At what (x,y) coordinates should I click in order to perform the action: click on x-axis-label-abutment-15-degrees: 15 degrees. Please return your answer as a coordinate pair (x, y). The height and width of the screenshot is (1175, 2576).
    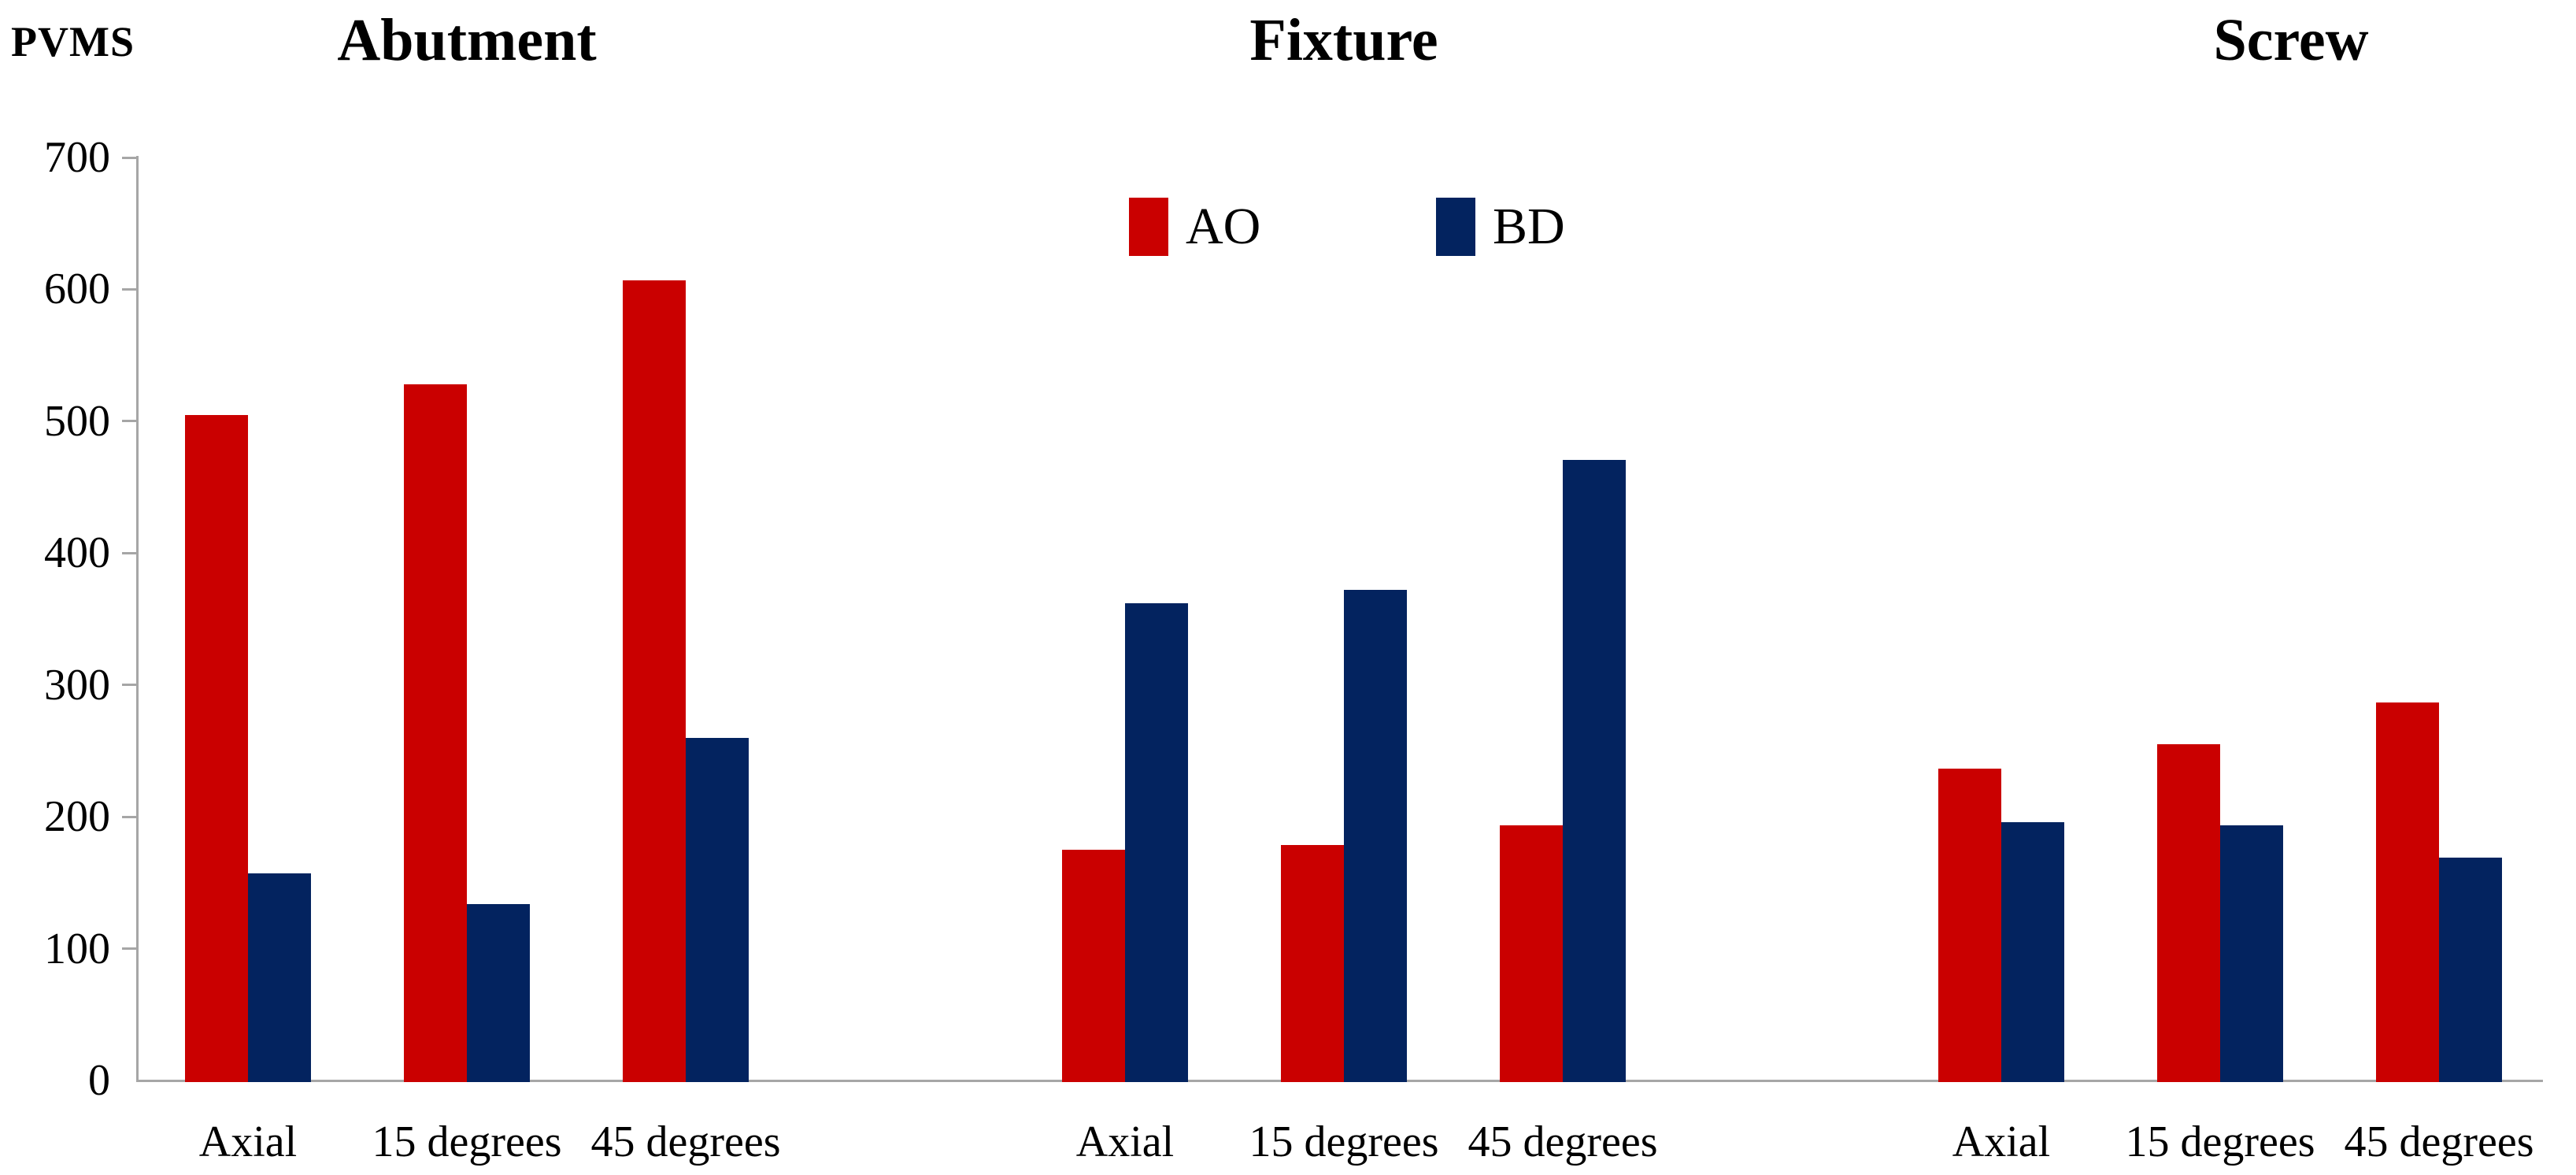
    Looking at the image, I should click on (467, 1142).